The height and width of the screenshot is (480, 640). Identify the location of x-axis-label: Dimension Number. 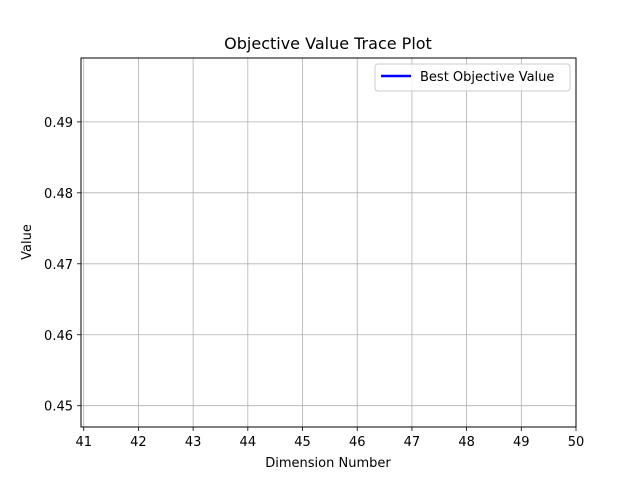
(328, 463).